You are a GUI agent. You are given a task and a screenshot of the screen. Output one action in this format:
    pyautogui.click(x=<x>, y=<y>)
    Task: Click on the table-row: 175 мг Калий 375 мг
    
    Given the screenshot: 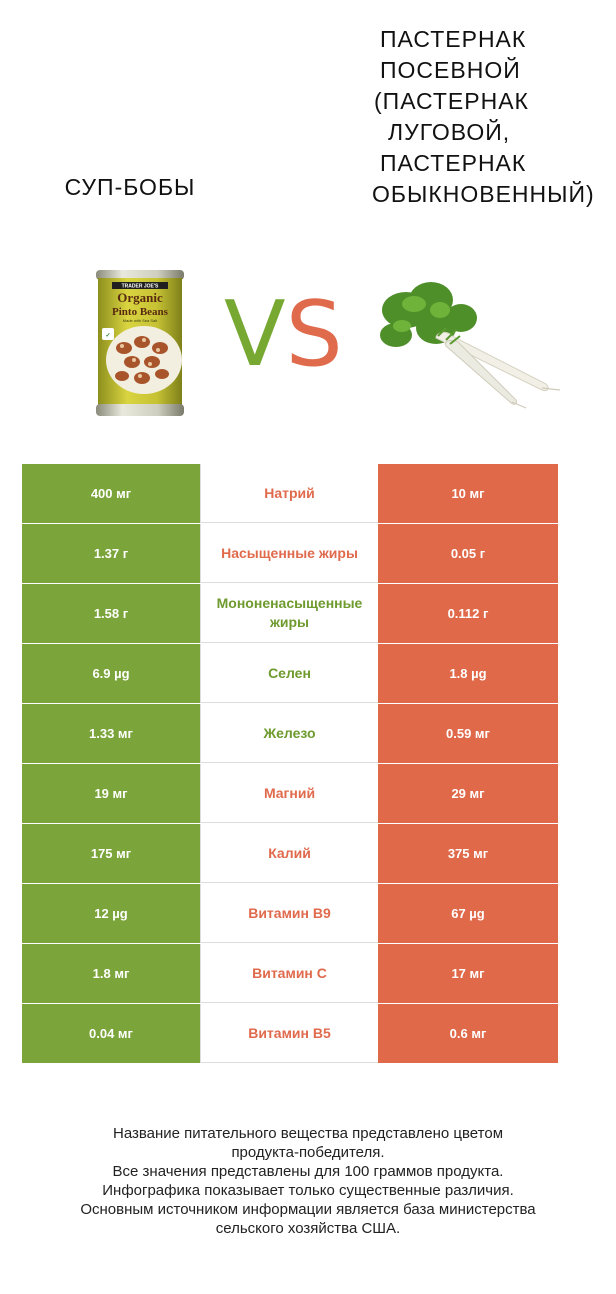 What is the action you would take?
    pyautogui.click(x=290, y=854)
    